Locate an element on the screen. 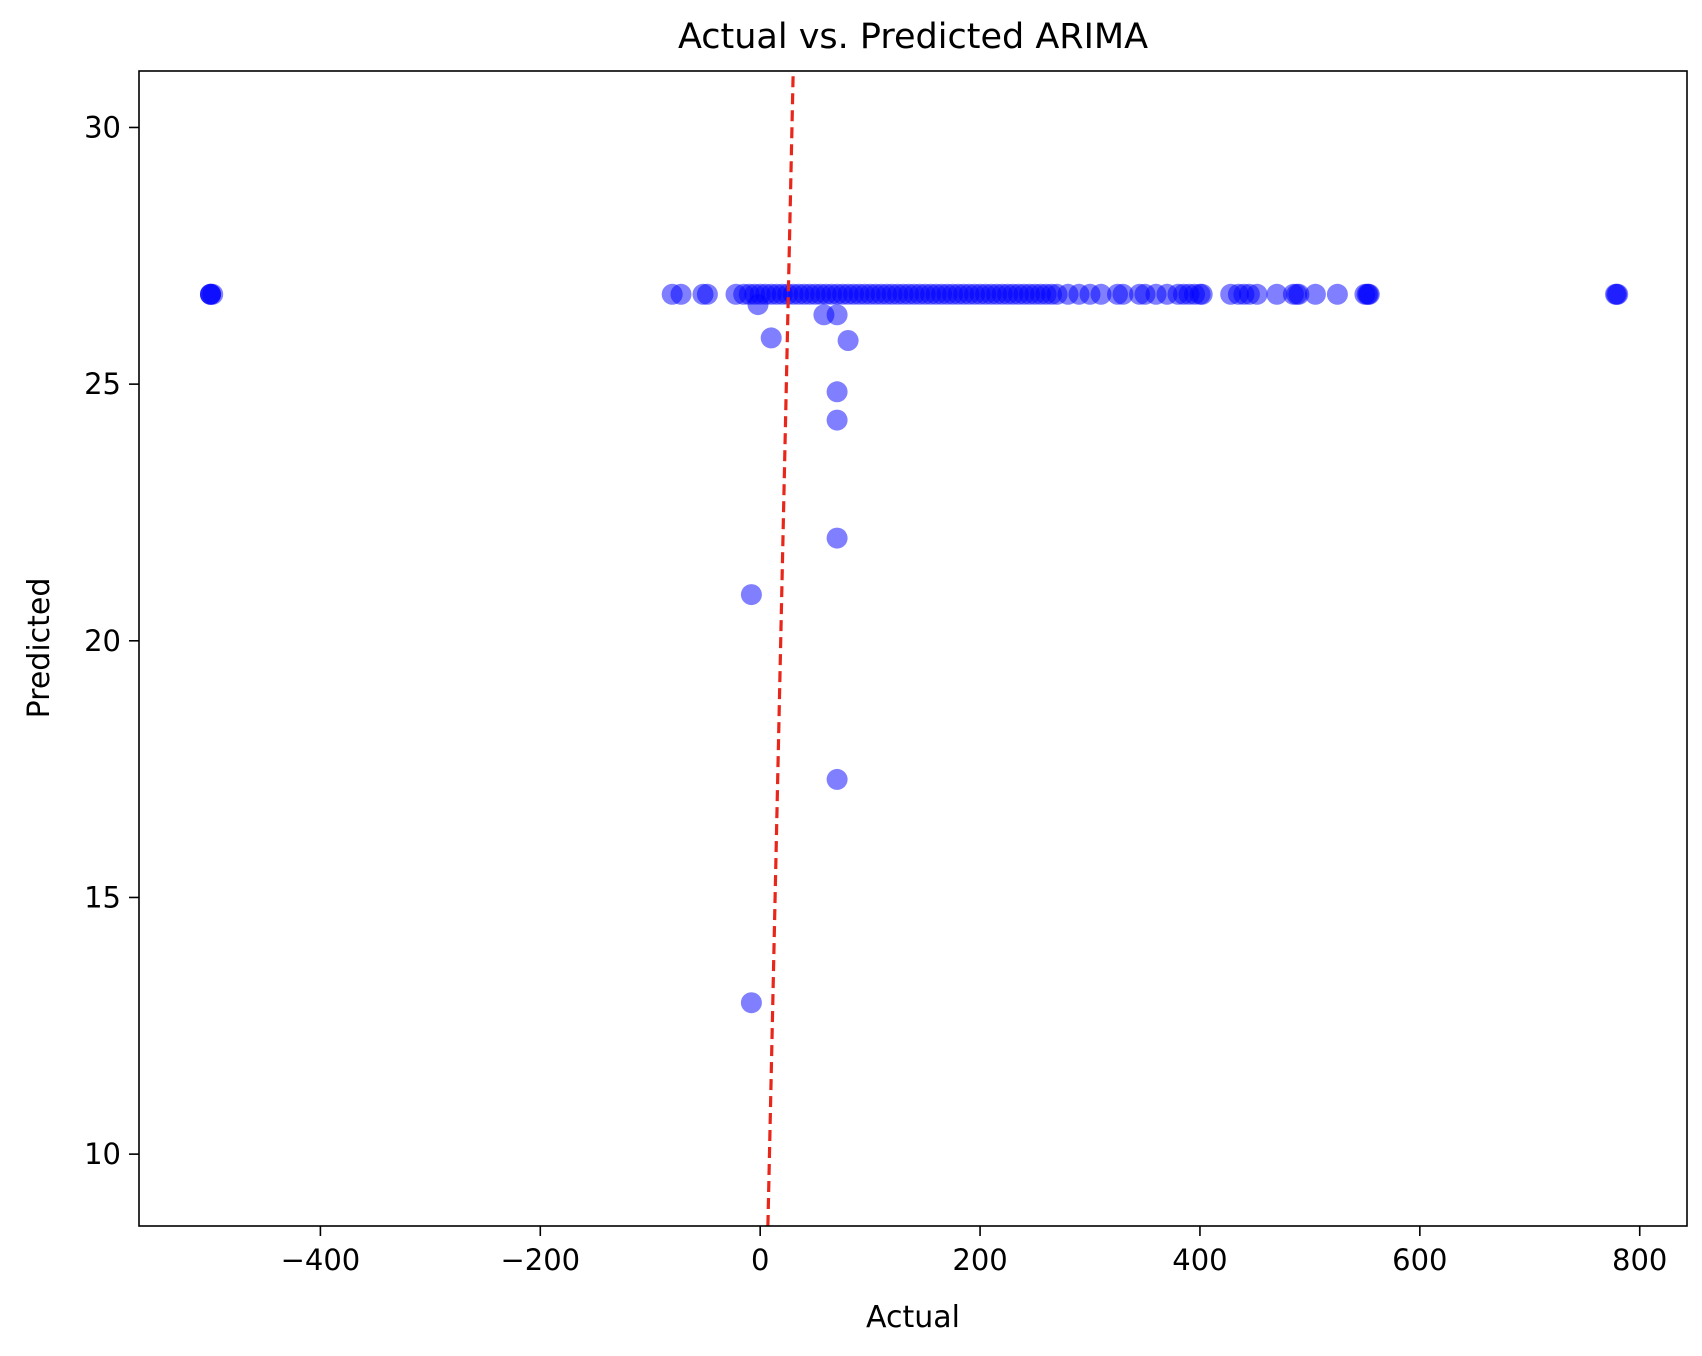 This screenshot has height=1356, width=1702. x-tick-label: −400 is located at coordinates (321, 1260).